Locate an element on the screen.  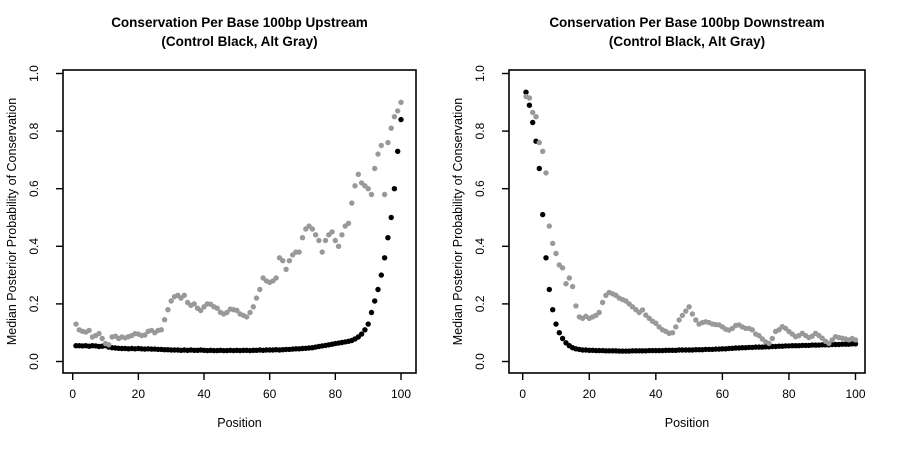
plot-subtitle: (Control Black, Alt Gray) is located at coordinates (687, 41).